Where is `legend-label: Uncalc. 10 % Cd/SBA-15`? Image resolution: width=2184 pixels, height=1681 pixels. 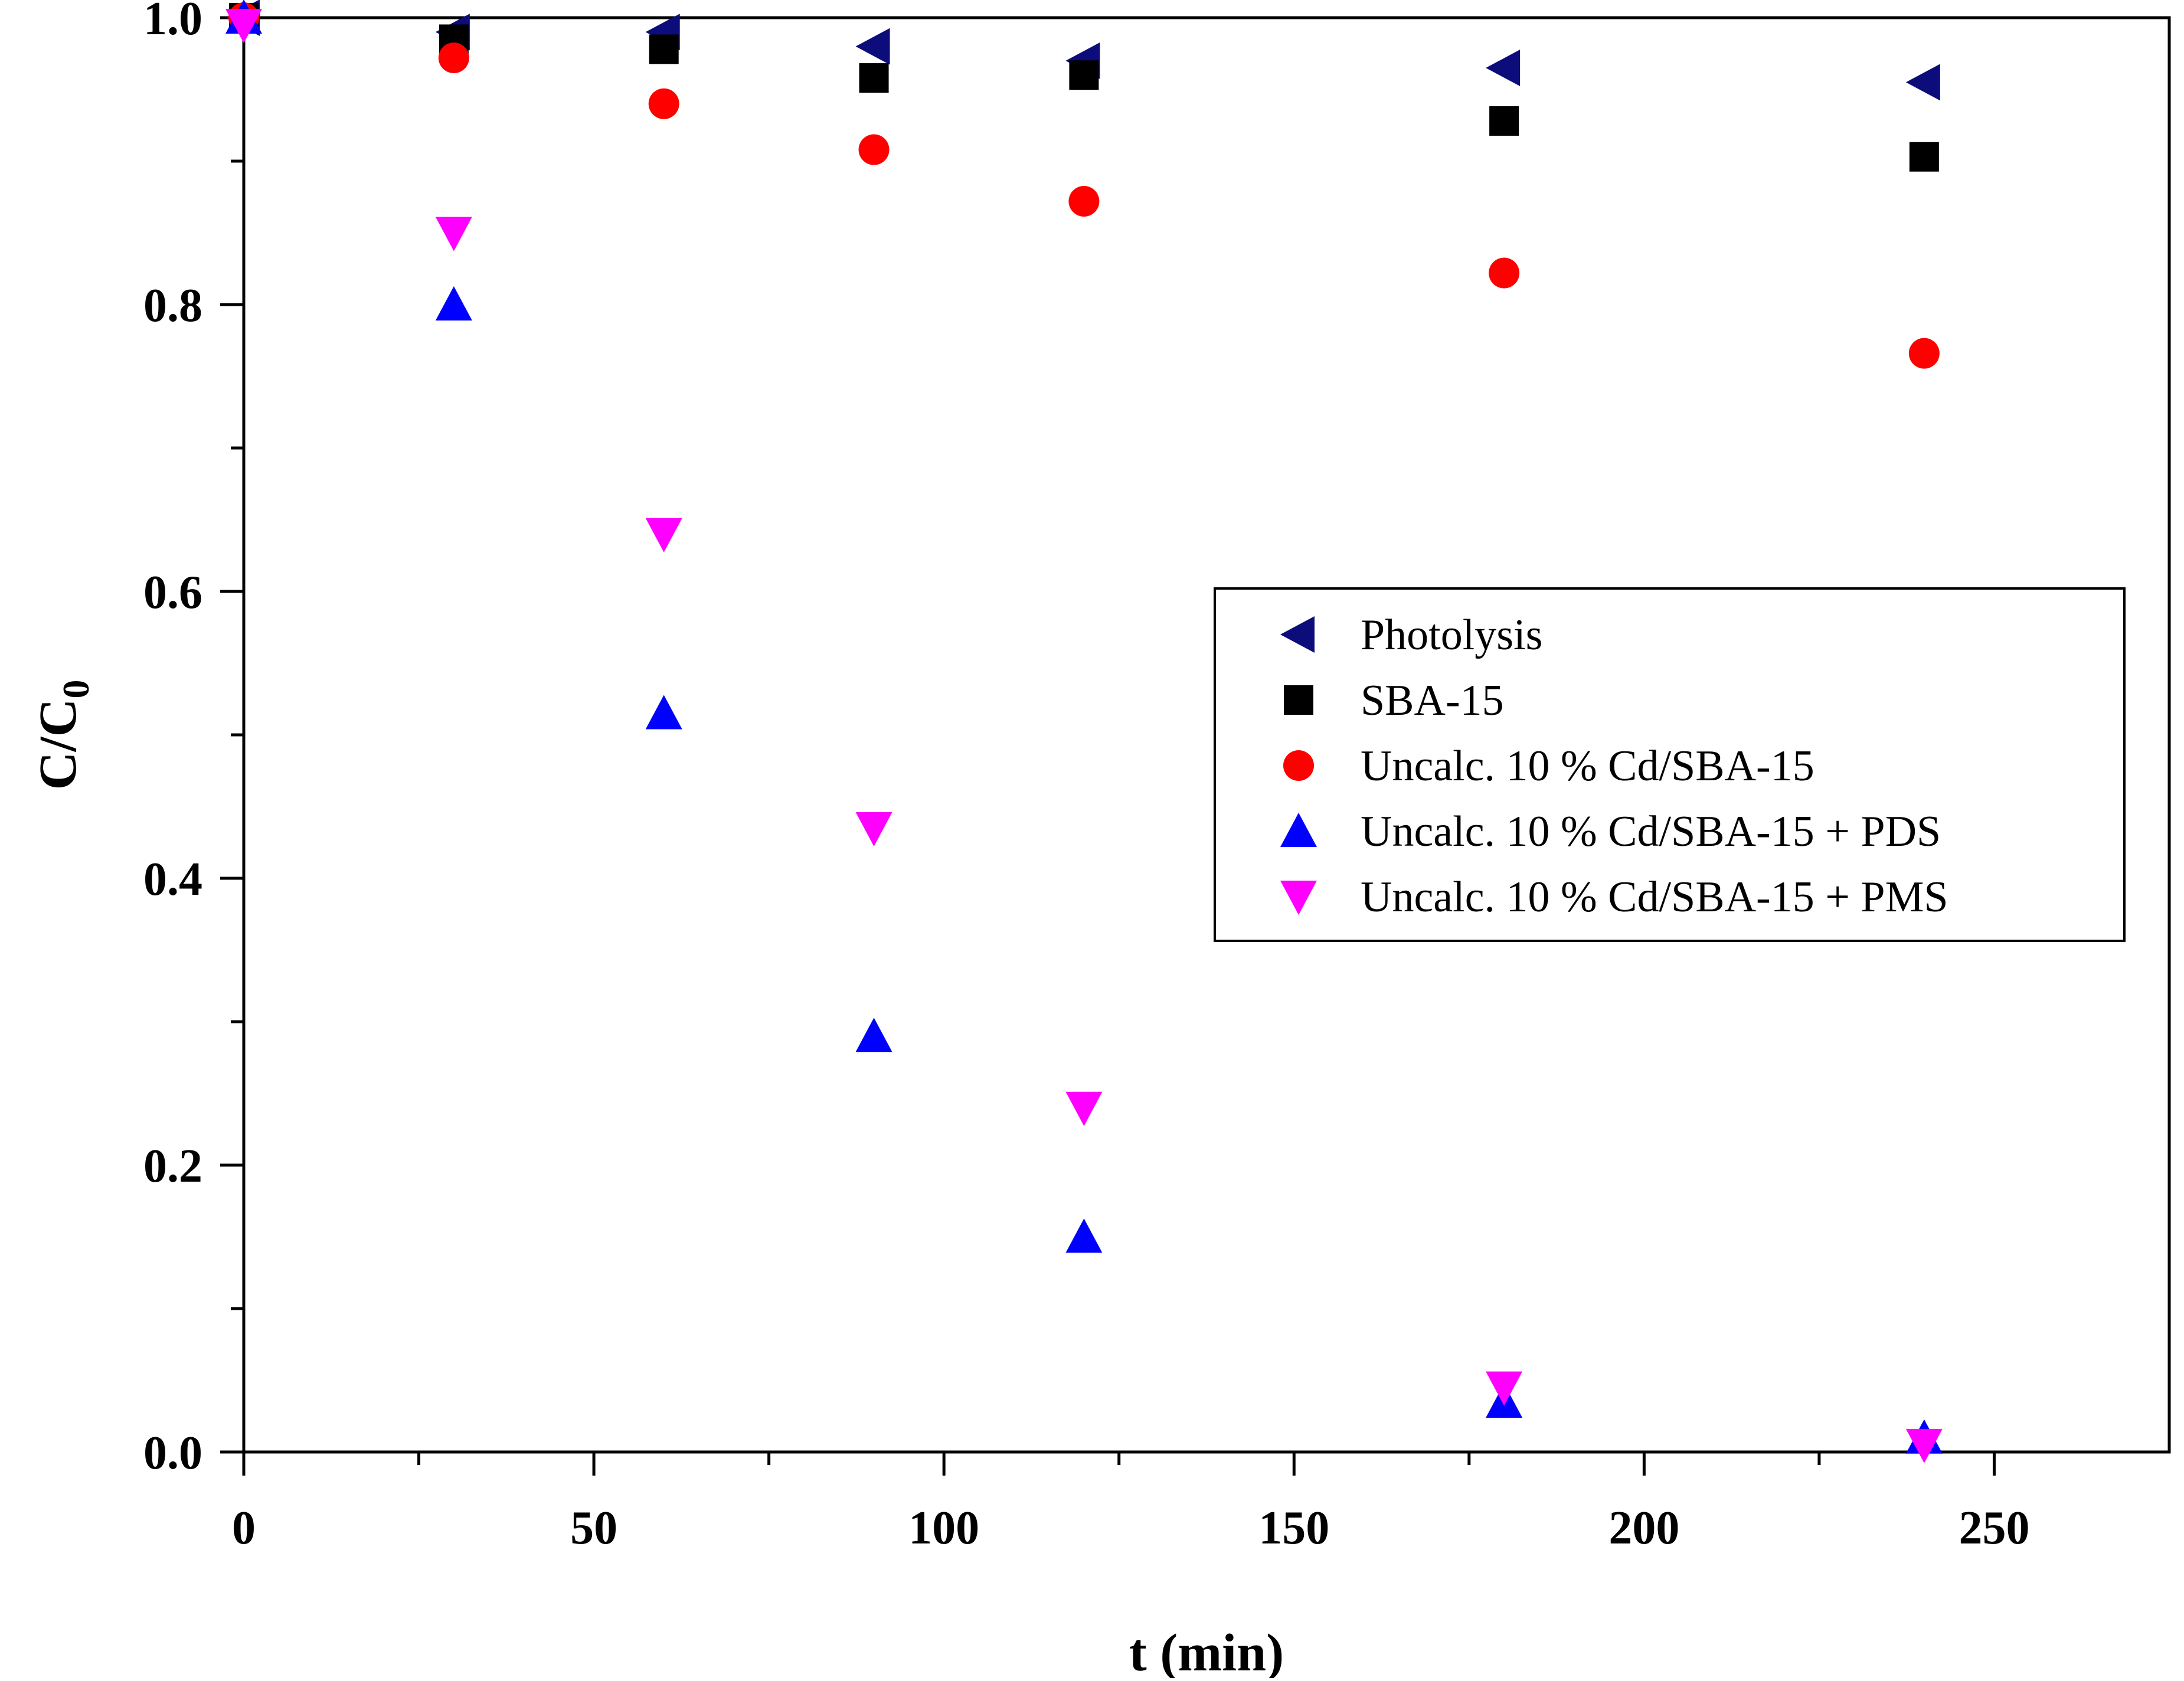
legend-label: Uncalc. 10 % Cd/SBA-15 is located at coordinates (1587, 766).